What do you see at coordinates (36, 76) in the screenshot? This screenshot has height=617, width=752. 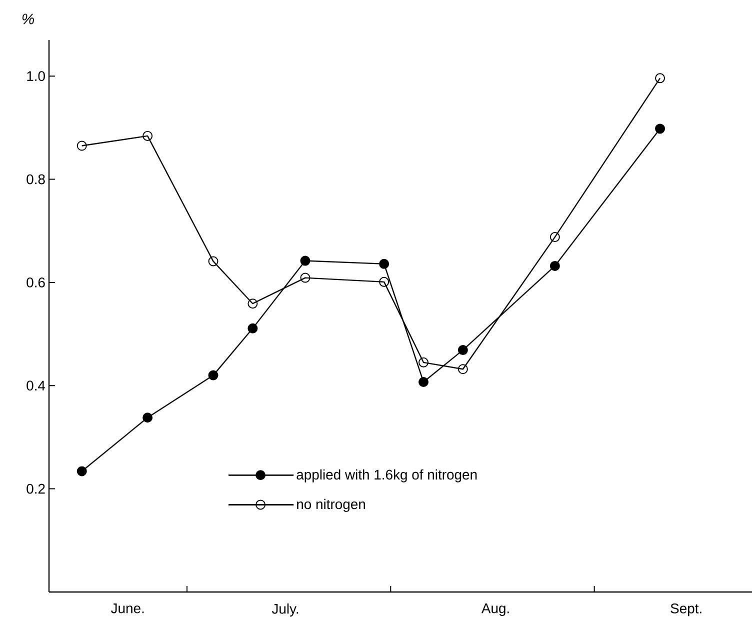 I see `y-tick-label: 1.0` at bounding box center [36, 76].